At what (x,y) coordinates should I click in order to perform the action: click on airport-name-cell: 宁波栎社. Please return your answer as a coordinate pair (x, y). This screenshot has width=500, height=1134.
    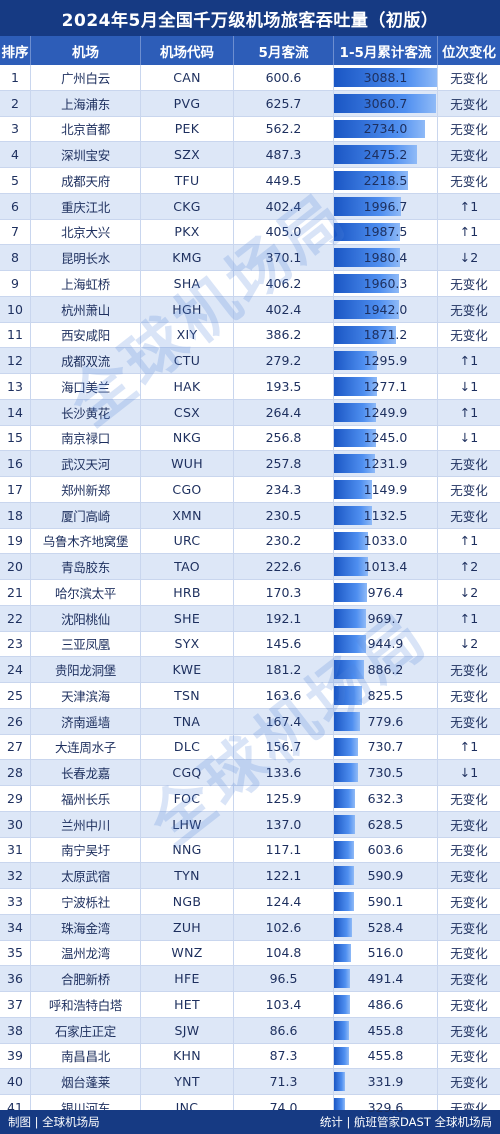
    Looking at the image, I should click on (86, 901).